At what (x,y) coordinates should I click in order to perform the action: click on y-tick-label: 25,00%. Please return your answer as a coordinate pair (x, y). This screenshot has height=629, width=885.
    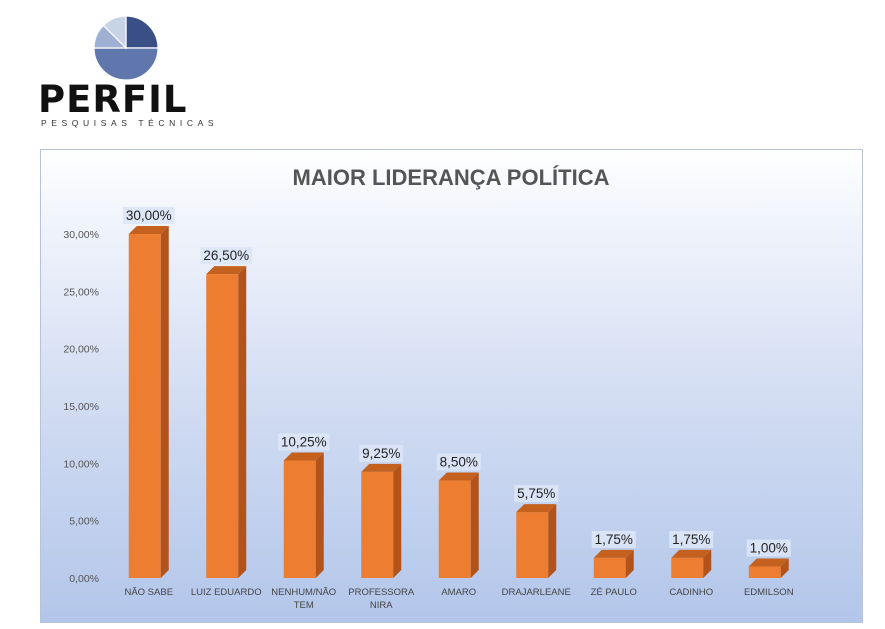
    Looking at the image, I should click on (81, 292).